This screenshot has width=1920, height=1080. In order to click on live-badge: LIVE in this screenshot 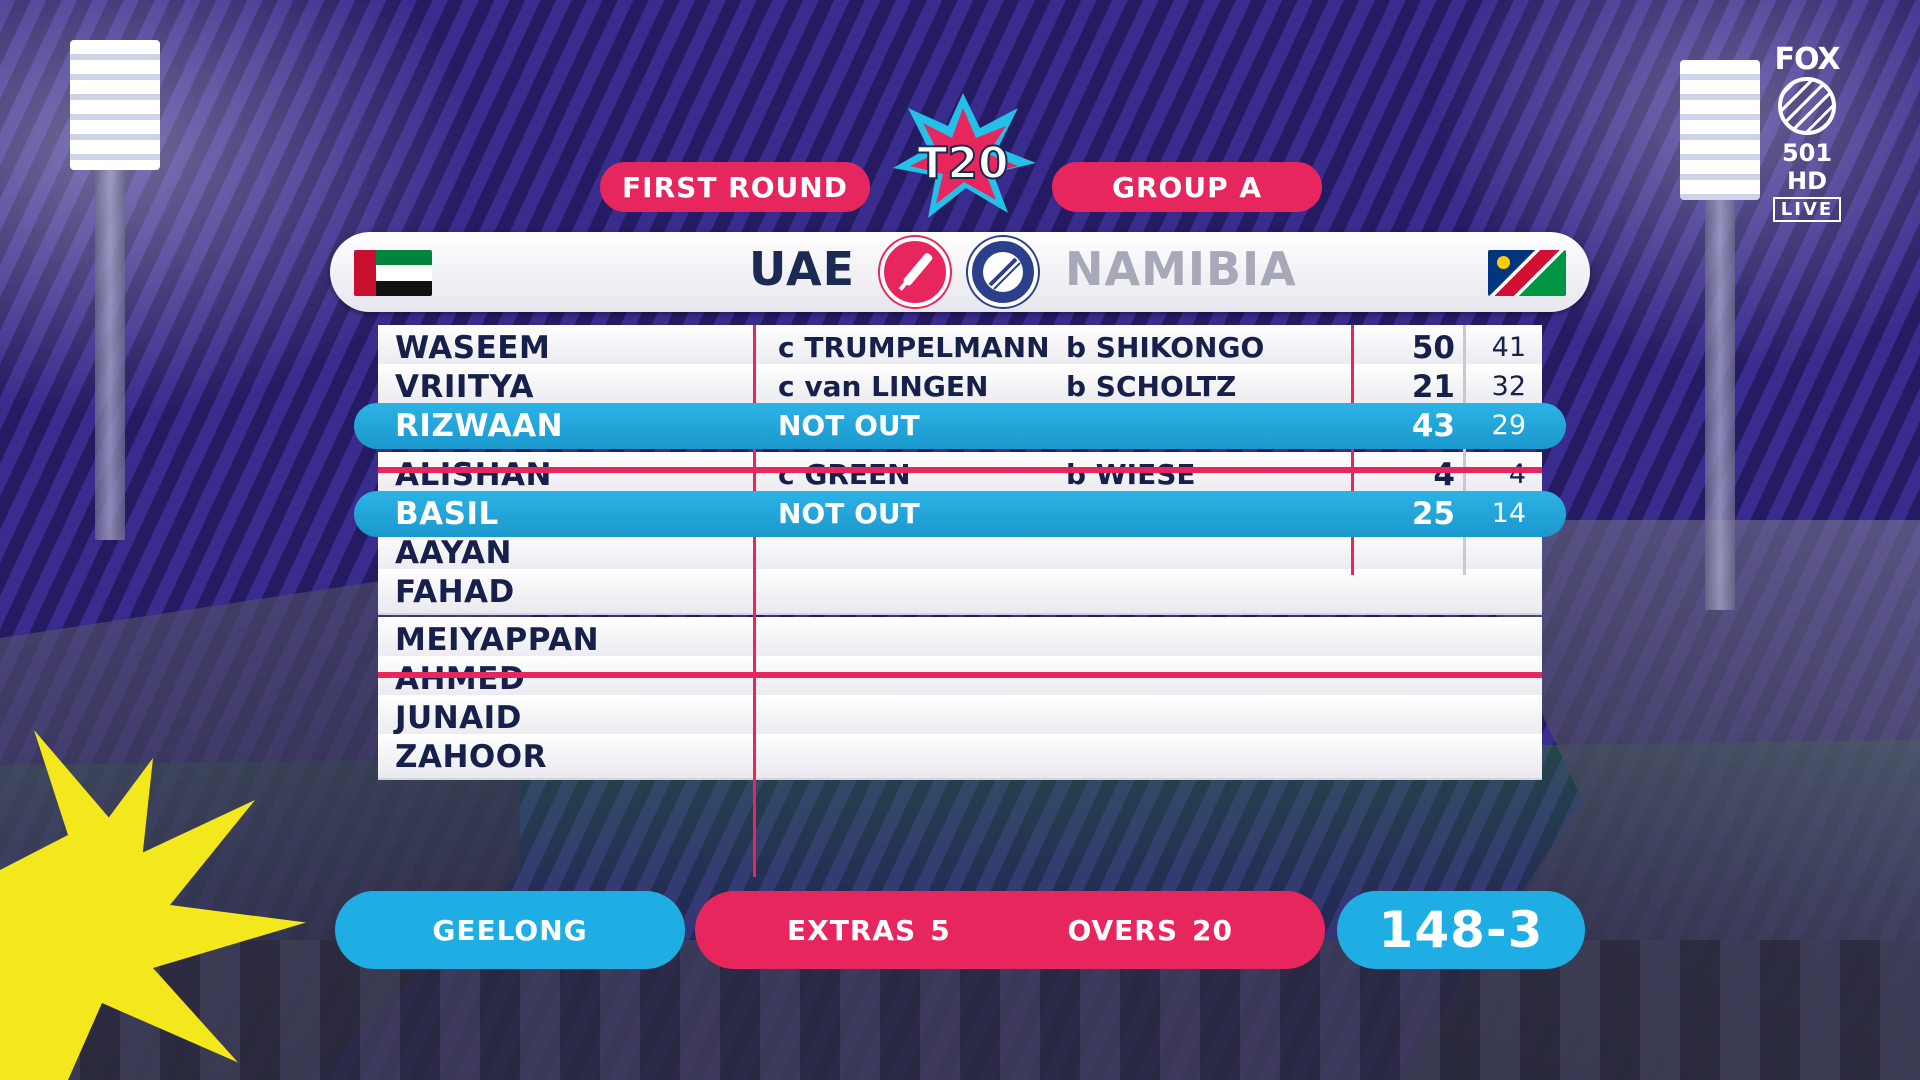, I will do `click(1807, 209)`.